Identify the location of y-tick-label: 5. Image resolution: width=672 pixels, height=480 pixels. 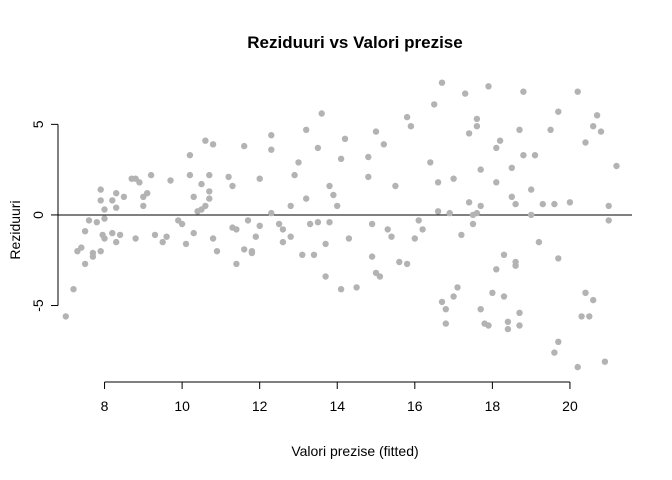
(38, 124).